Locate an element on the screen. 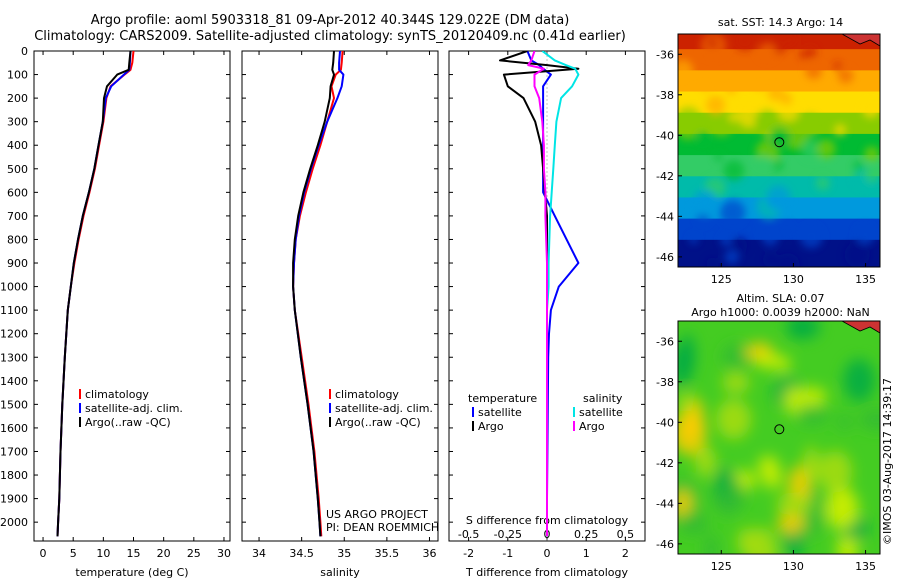 The image size is (900, 580). sst-map-xtick-label: 125 is located at coordinates (721, 279).